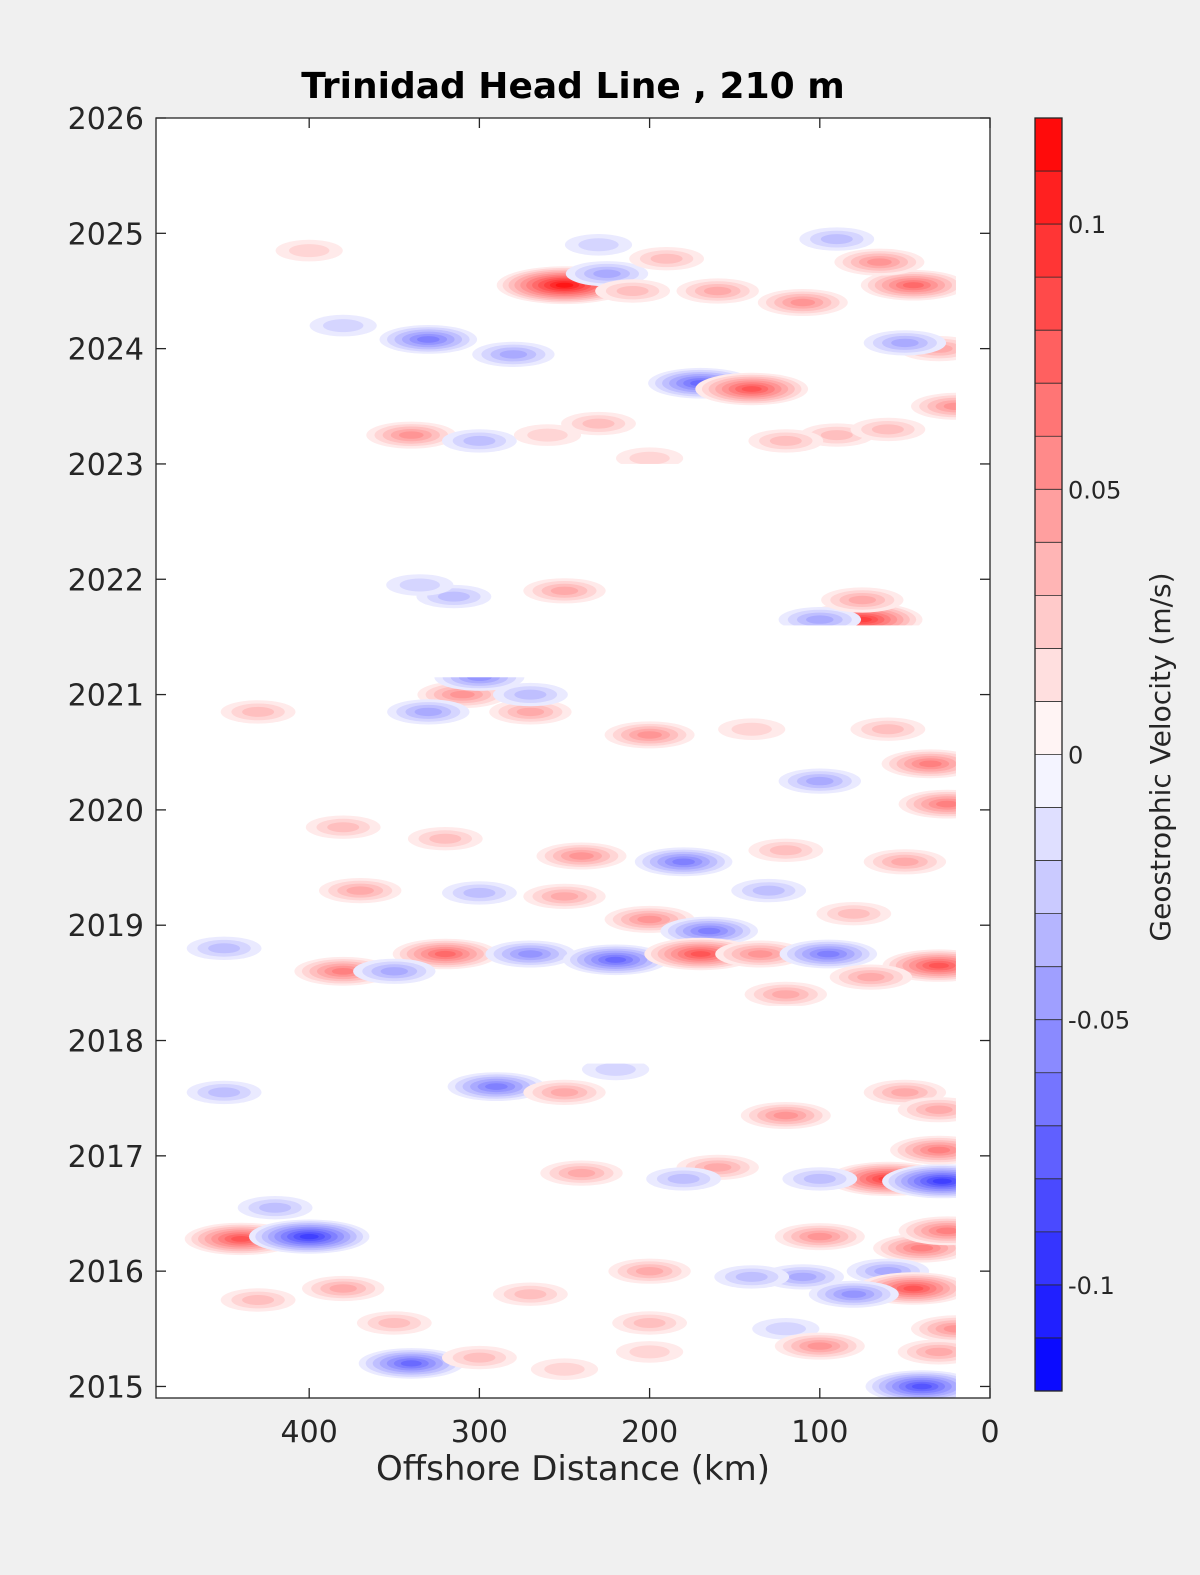  What do you see at coordinates (106, 1272) in the screenshot?
I see `y-tick-label: 2016` at bounding box center [106, 1272].